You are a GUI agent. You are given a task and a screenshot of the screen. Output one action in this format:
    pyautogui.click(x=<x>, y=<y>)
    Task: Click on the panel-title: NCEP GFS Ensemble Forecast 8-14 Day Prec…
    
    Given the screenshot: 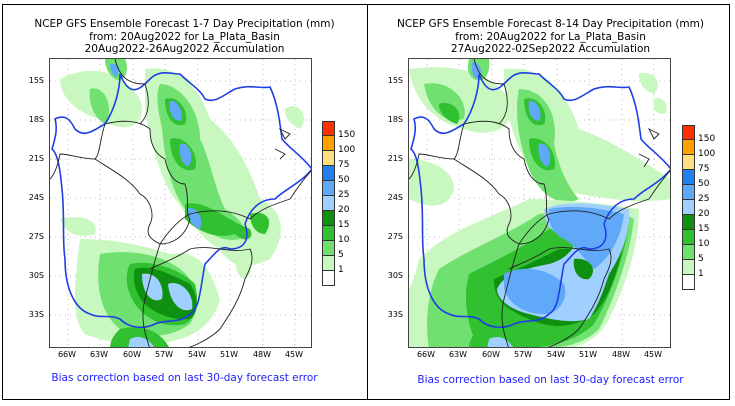 What is the action you would take?
    pyautogui.click(x=550, y=37)
    